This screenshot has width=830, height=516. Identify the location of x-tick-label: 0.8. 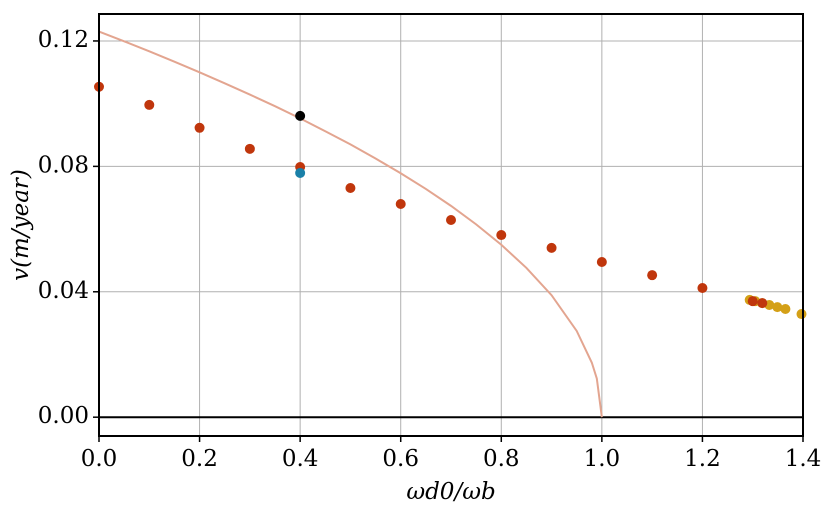
(501, 459).